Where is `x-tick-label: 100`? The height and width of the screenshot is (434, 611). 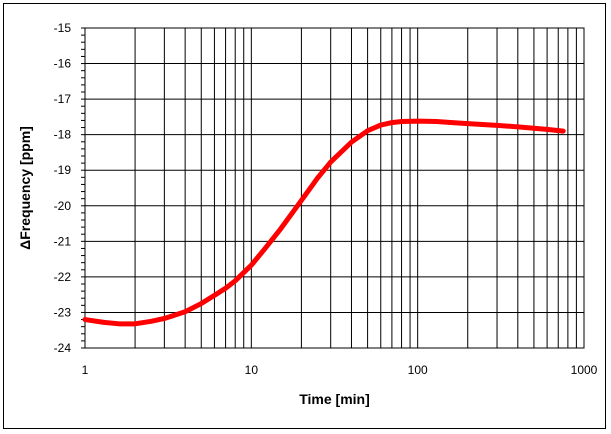
x-tick-label: 100 is located at coordinates (418, 370).